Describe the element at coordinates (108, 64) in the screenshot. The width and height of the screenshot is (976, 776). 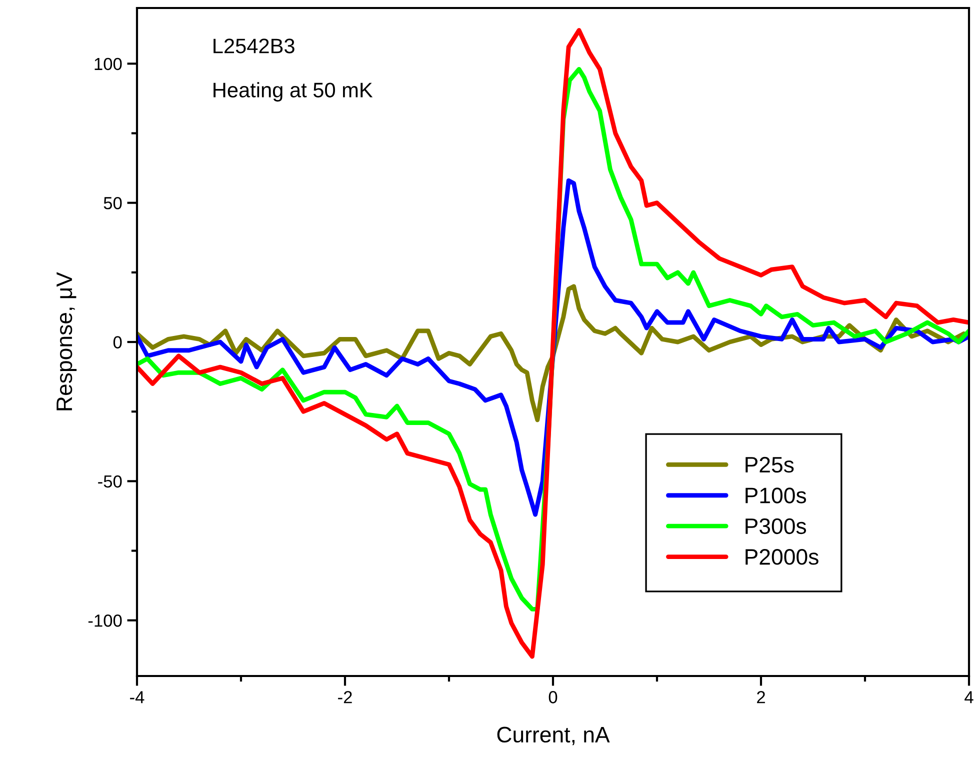
I see `y-tick-label: 100` at that location.